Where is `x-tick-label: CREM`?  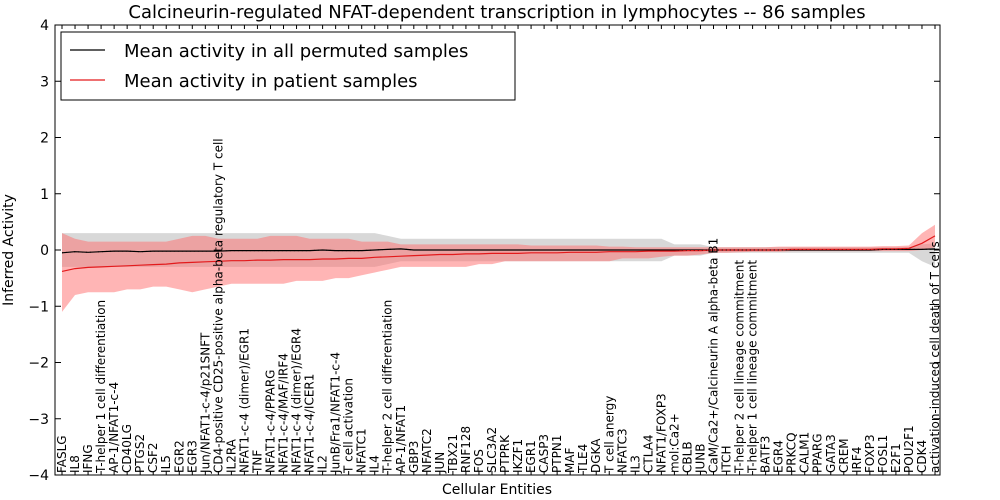 x-tick-label: CREM is located at coordinates (844, 455).